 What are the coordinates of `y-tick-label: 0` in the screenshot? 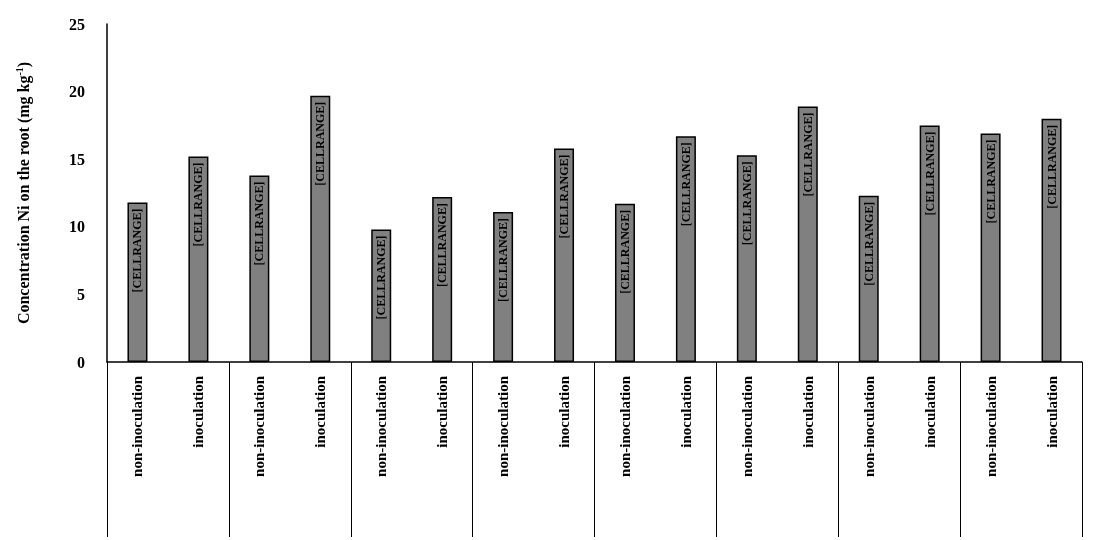 It's located at (81, 362).